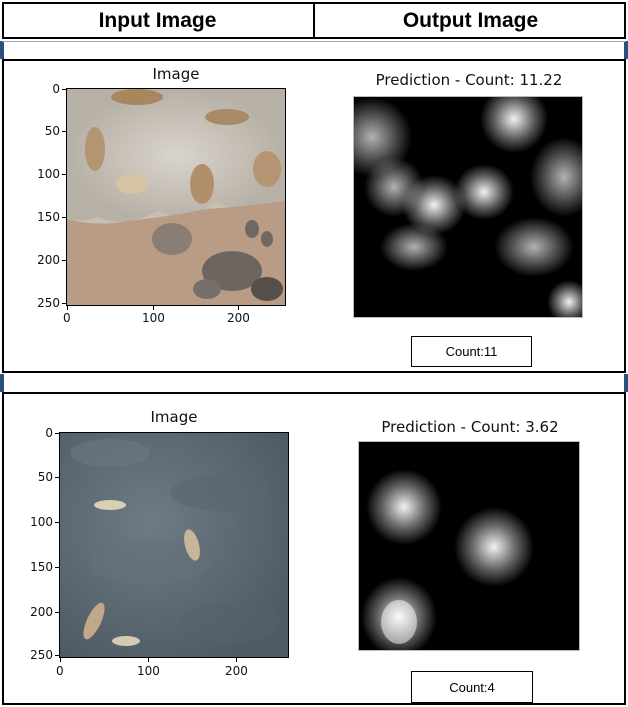  Describe the element at coordinates (48, 174) in the screenshot. I see `row-1-input-ytick-label: 100` at that location.